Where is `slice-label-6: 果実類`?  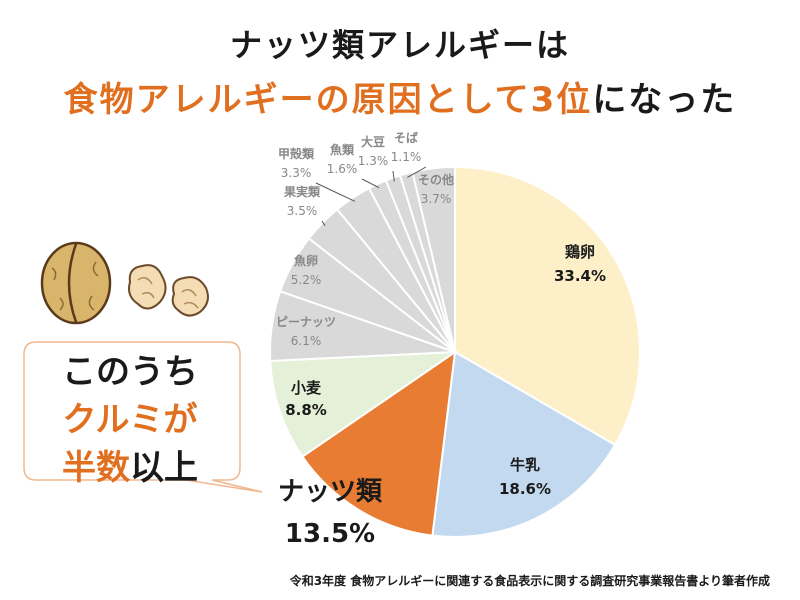 slice-label-6: 果実類 is located at coordinates (302, 191).